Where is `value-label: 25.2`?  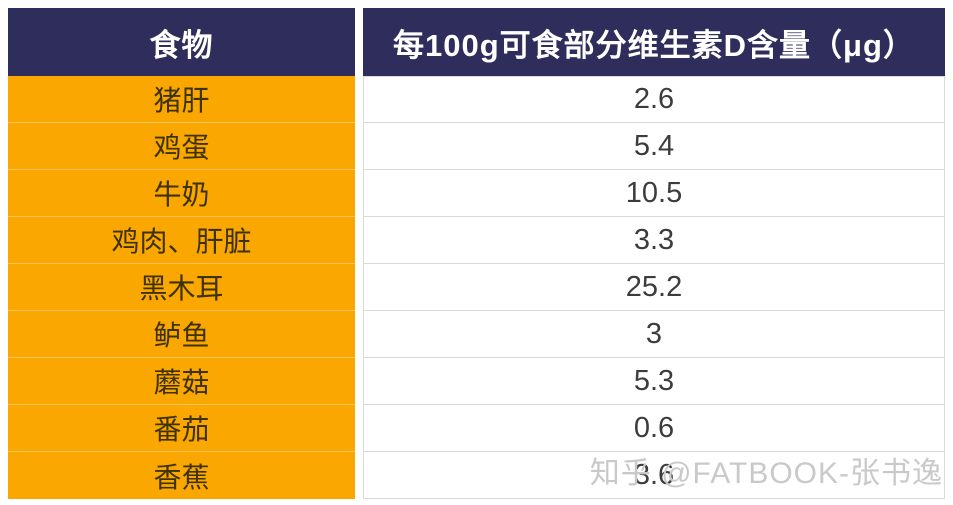 value-label: 25.2 is located at coordinates (654, 286).